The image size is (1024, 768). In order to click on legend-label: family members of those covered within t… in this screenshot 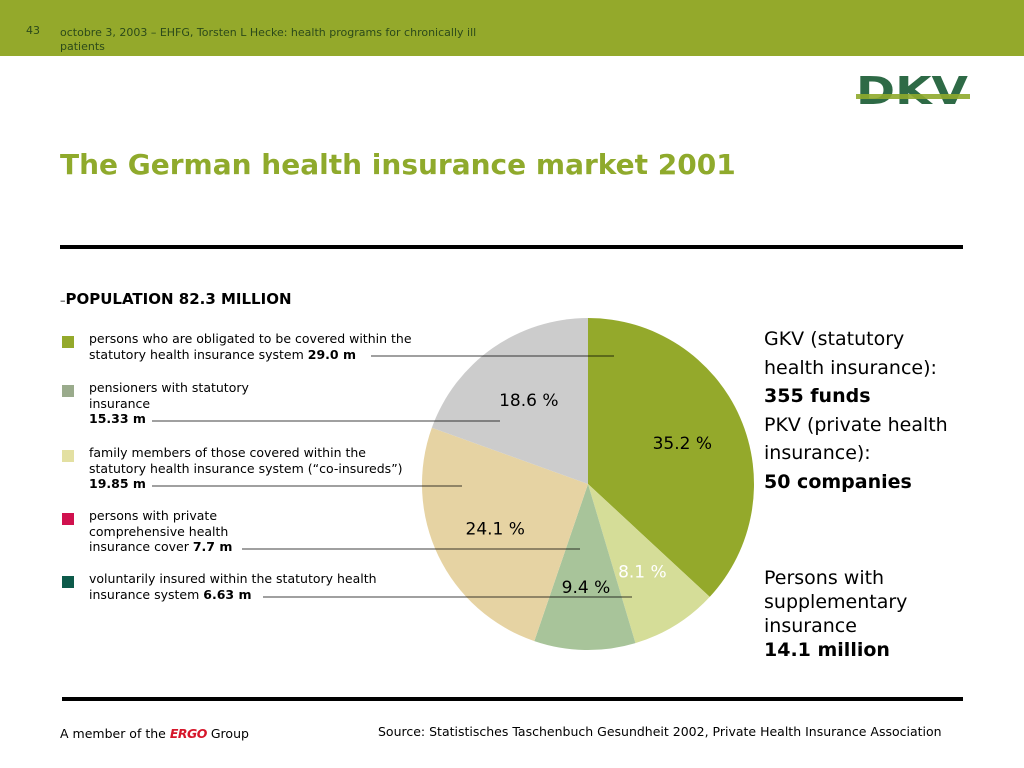, I will do `click(246, 460)`.